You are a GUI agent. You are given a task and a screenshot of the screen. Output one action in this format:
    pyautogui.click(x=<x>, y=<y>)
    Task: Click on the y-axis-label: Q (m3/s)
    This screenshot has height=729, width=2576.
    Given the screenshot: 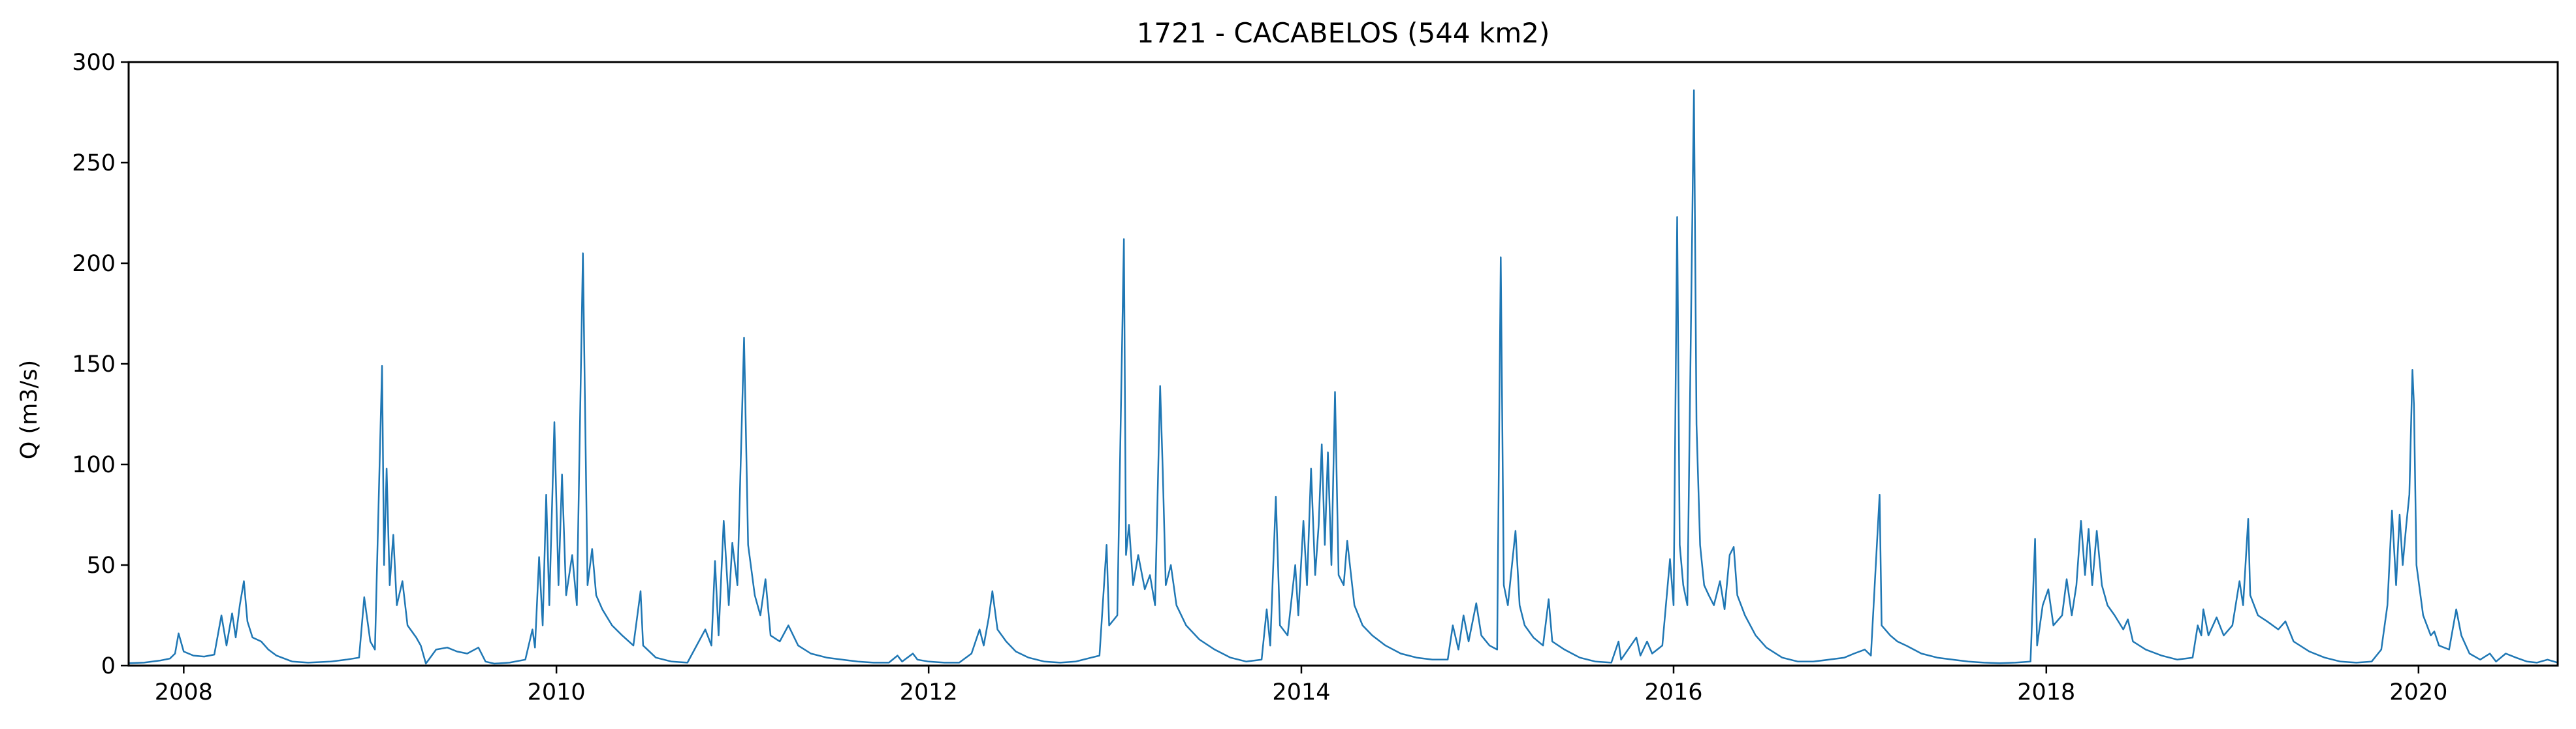 What is the action you would take?
    pyautogui.click(x=29, y=409)
    